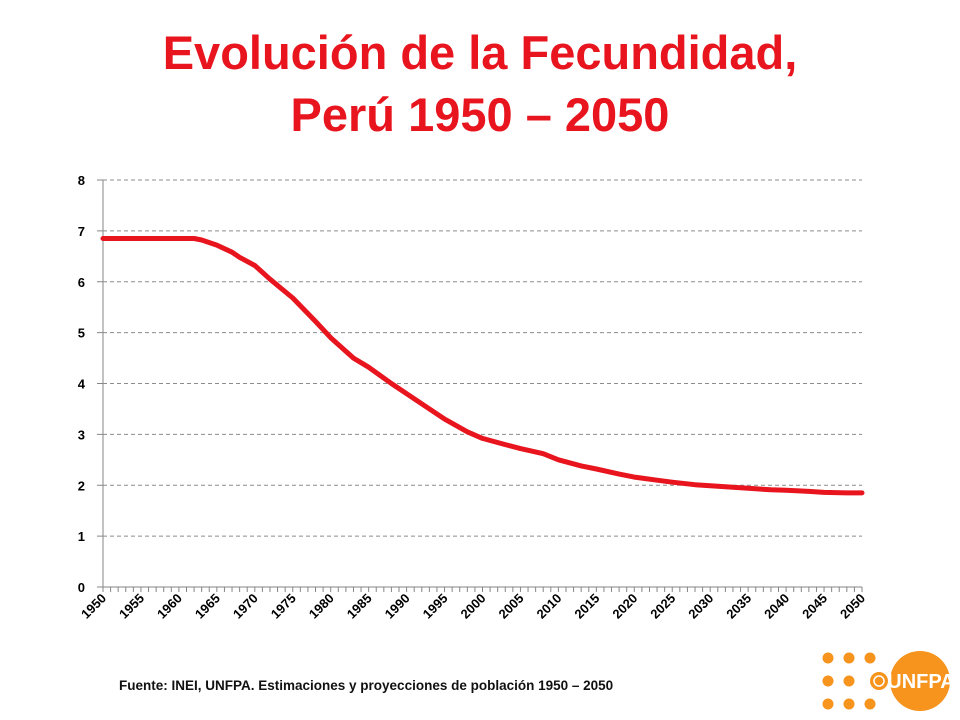 This screenshot has width=960, height=720. What do you see at coordinates (81, 231) in the screenshot?
I see `y-tick-label-7: 7` at bounding box center [81, 231].